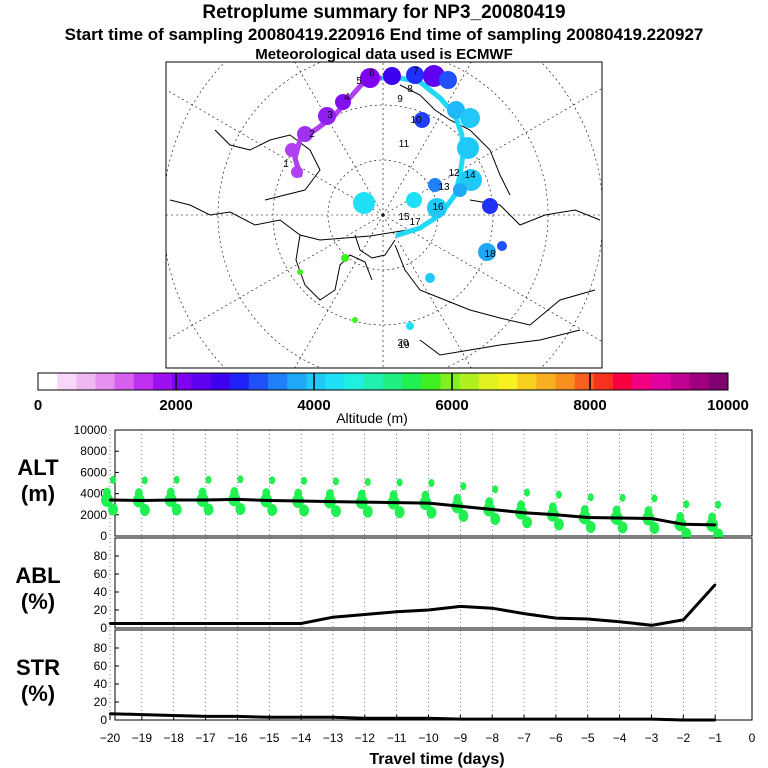 This screenshot has height=768, width=768. Describe the element at coordinates (416, 71) in the screenshot. I see `day-label: 7` at that location.